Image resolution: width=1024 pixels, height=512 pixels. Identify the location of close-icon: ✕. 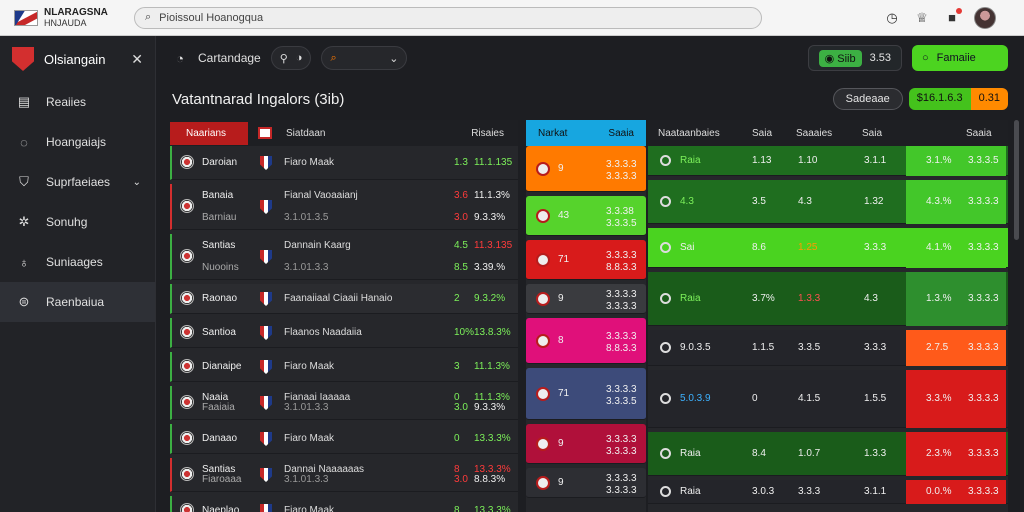
(137, 58).